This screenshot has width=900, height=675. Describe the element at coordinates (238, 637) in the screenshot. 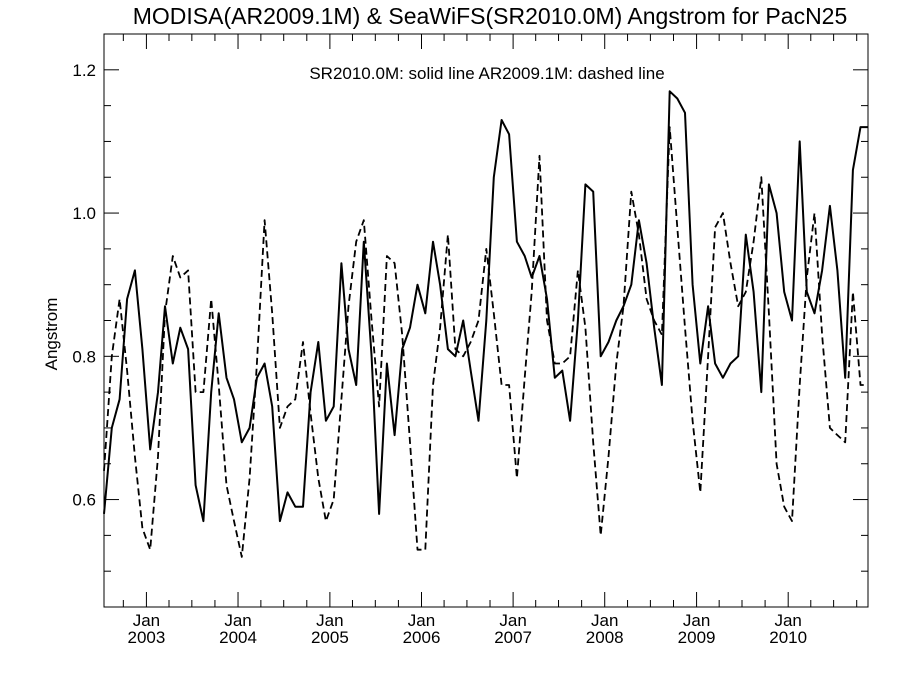

I see `x-tick-label-year: 2004` at that location.